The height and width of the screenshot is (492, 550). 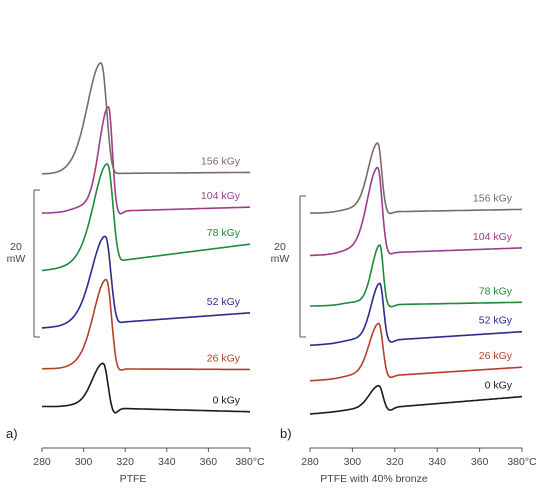 I want to click on x-axis-label: PTFE with 40% bronze, so click(x=374, y=479).